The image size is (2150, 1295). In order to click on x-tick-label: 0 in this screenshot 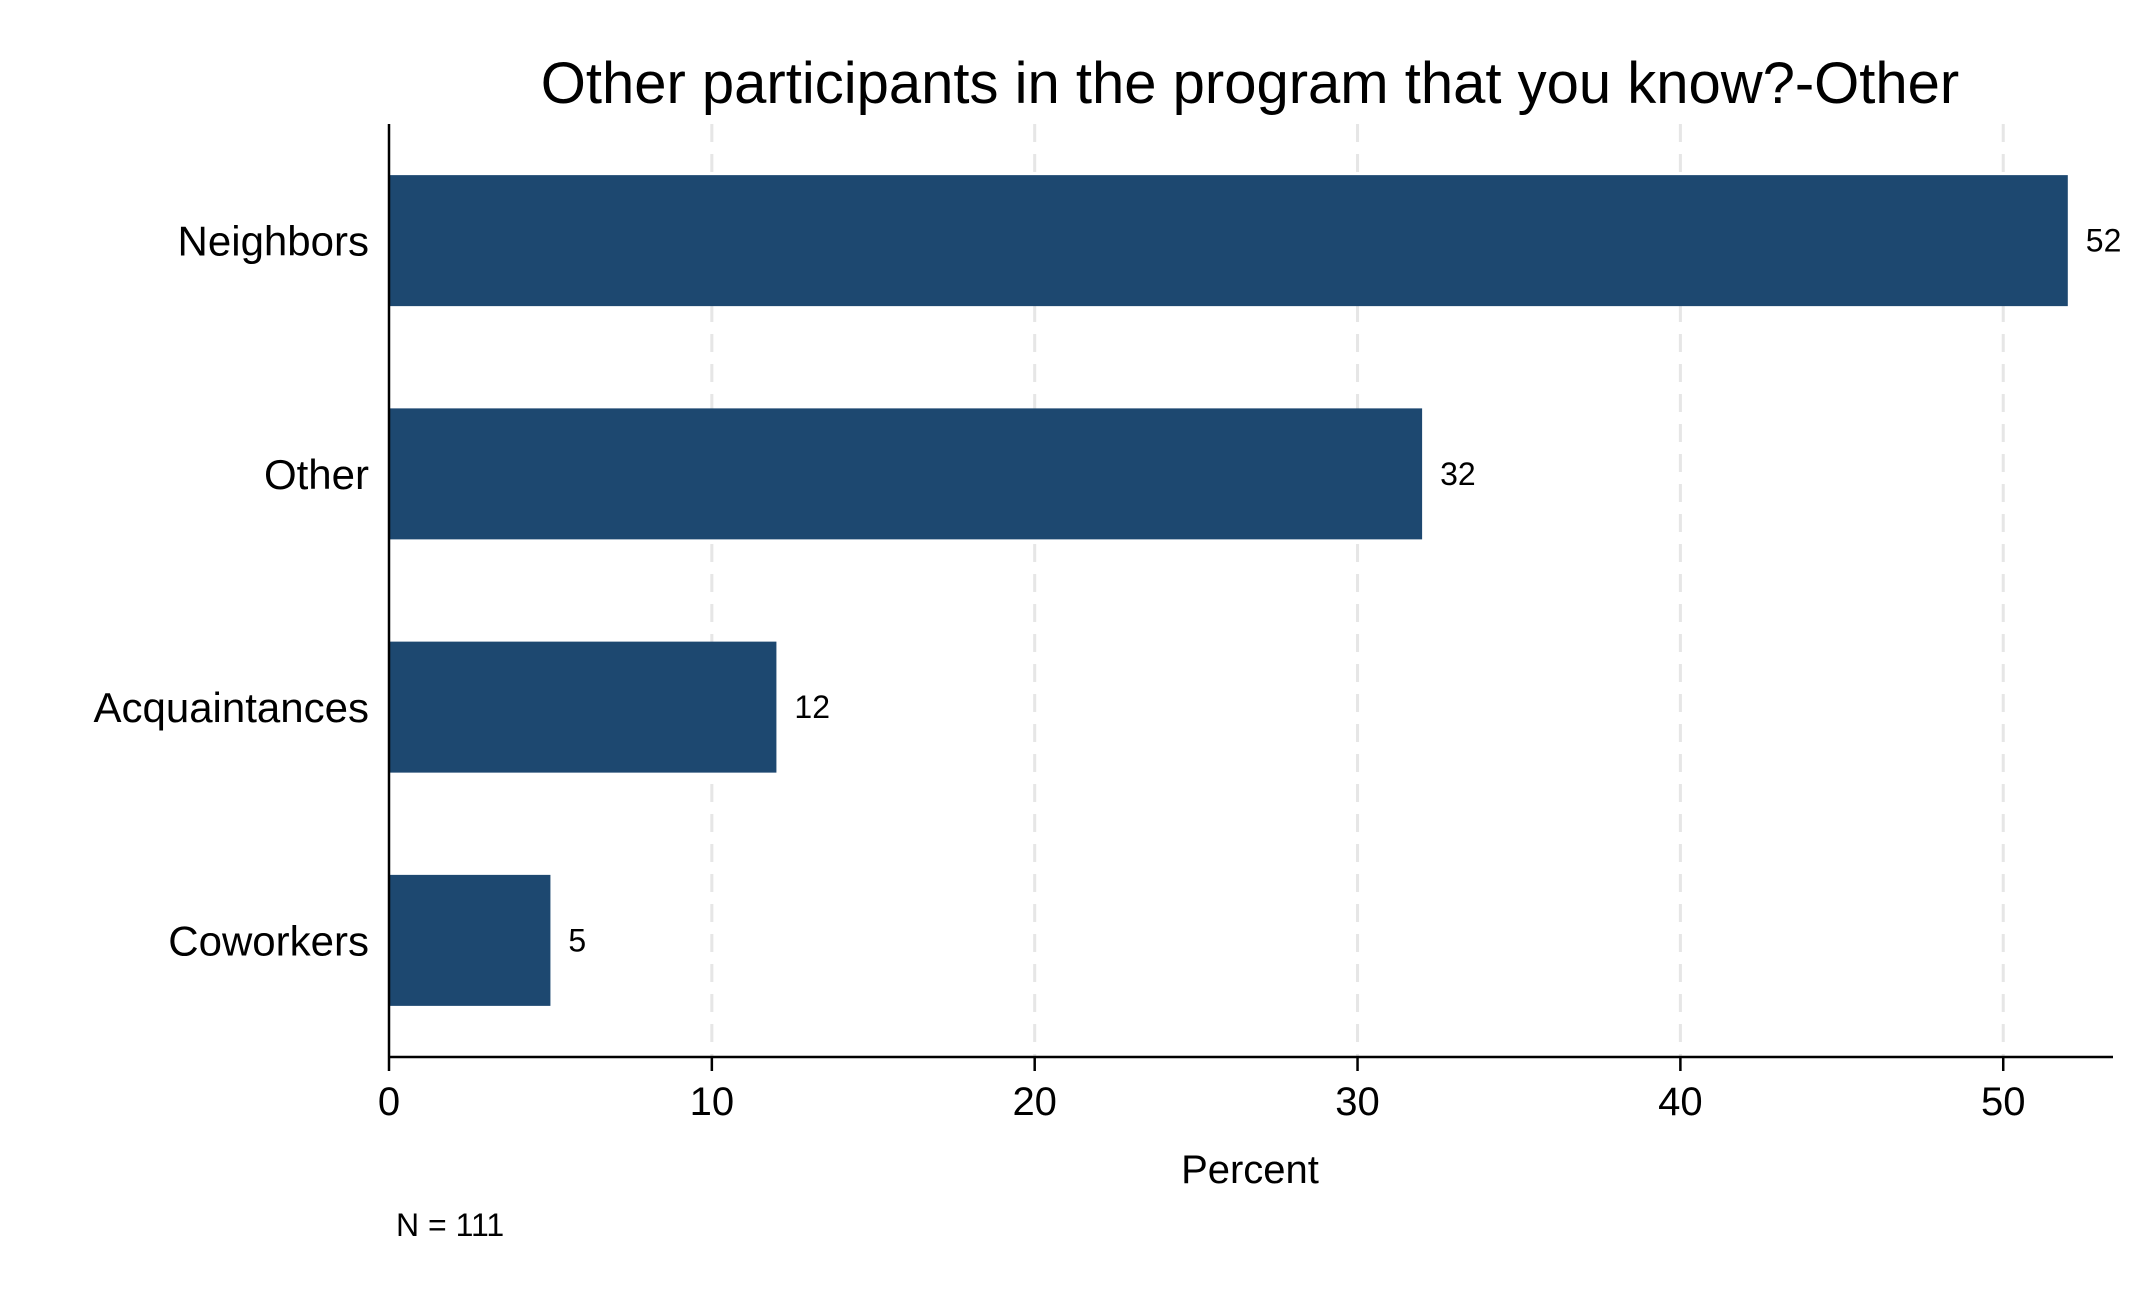, I will do `click(389, 1102)`.